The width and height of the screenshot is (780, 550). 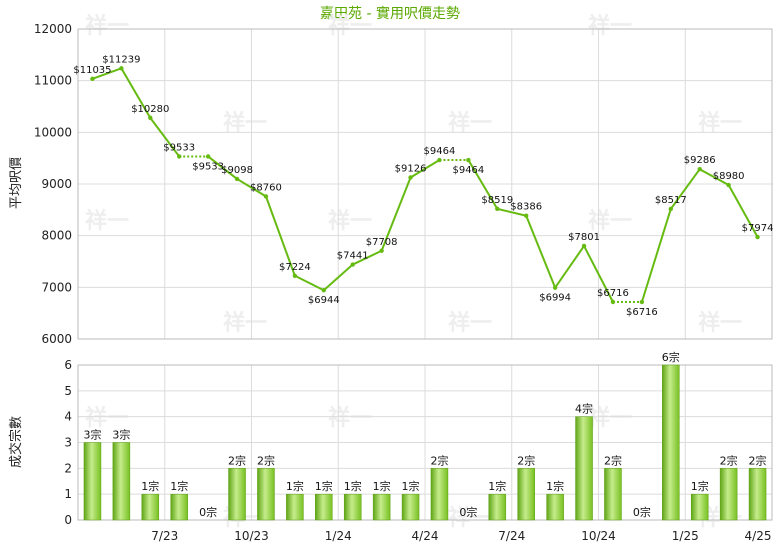 What do you see at coordinates (511, 536) in the screenshot?
I see `x-tick-label: 7/24` at bounding box center [511, 536].